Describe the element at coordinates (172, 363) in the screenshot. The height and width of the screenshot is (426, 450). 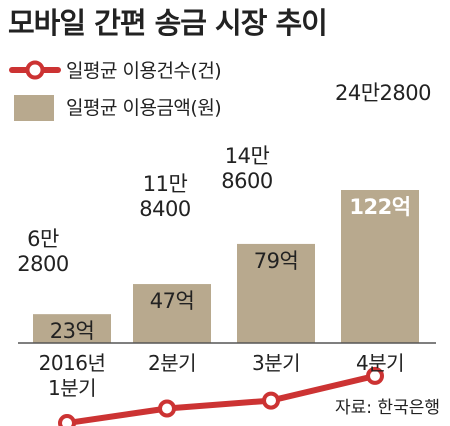
I see `category-label: 2분기` at that location.